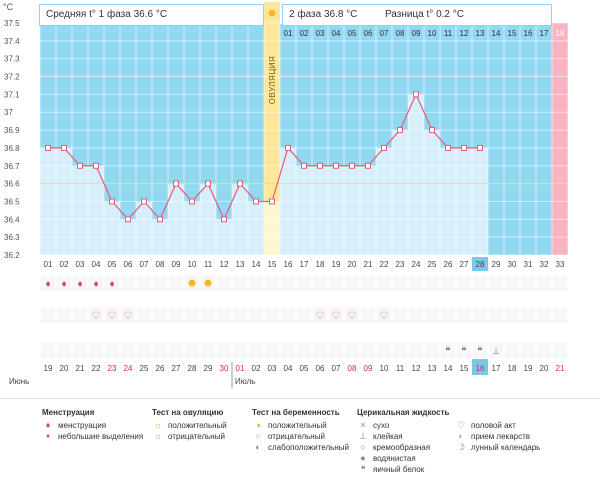  What do you see at coordinates (320, 264) in the screenshot?
I see `cycle-day-label: 18` at bounding box center [320, 264].